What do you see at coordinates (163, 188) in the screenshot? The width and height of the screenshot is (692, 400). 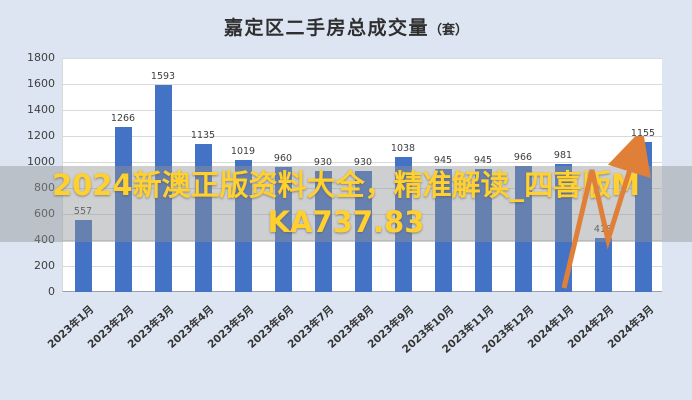 I see `bar-2023年3月` at bounding box center [163, 188].